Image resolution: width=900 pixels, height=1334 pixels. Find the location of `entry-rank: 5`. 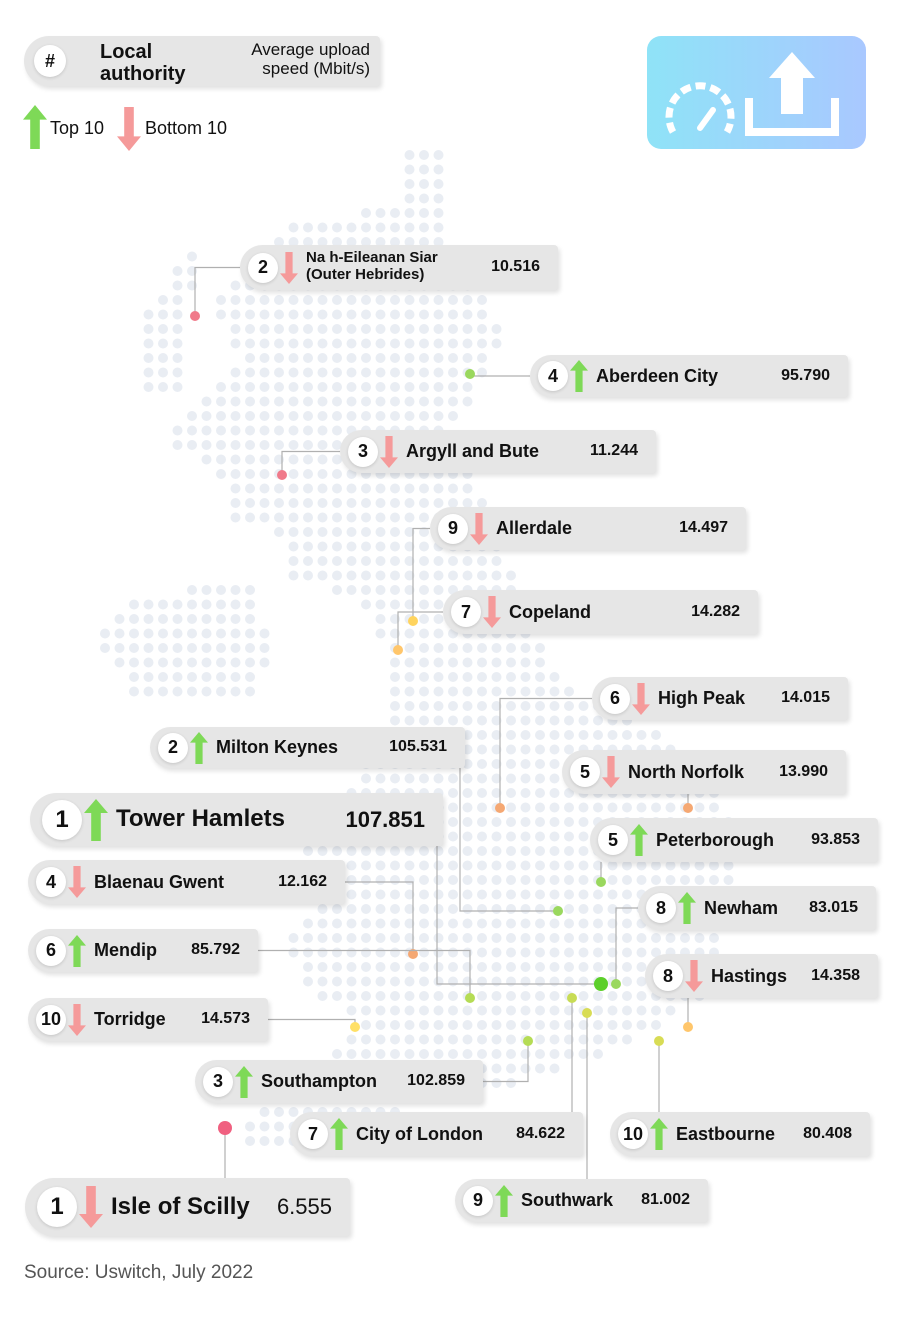

entry-rank: 5 is located at coordinates (613, 840).